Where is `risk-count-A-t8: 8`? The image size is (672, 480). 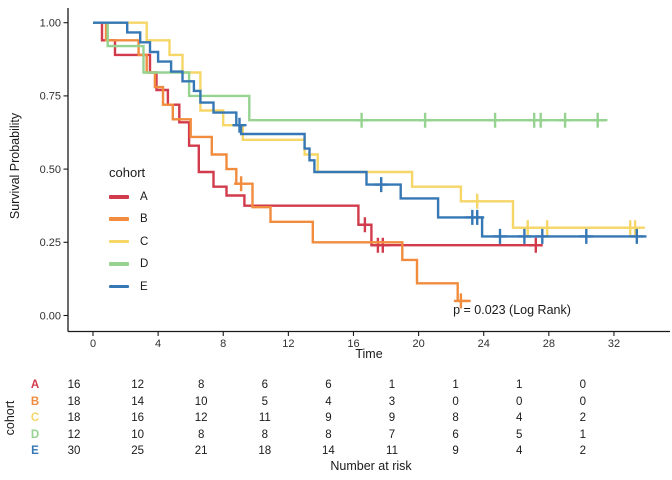 risk-count-A-t8: 8 is located at coordinates (201, 385).